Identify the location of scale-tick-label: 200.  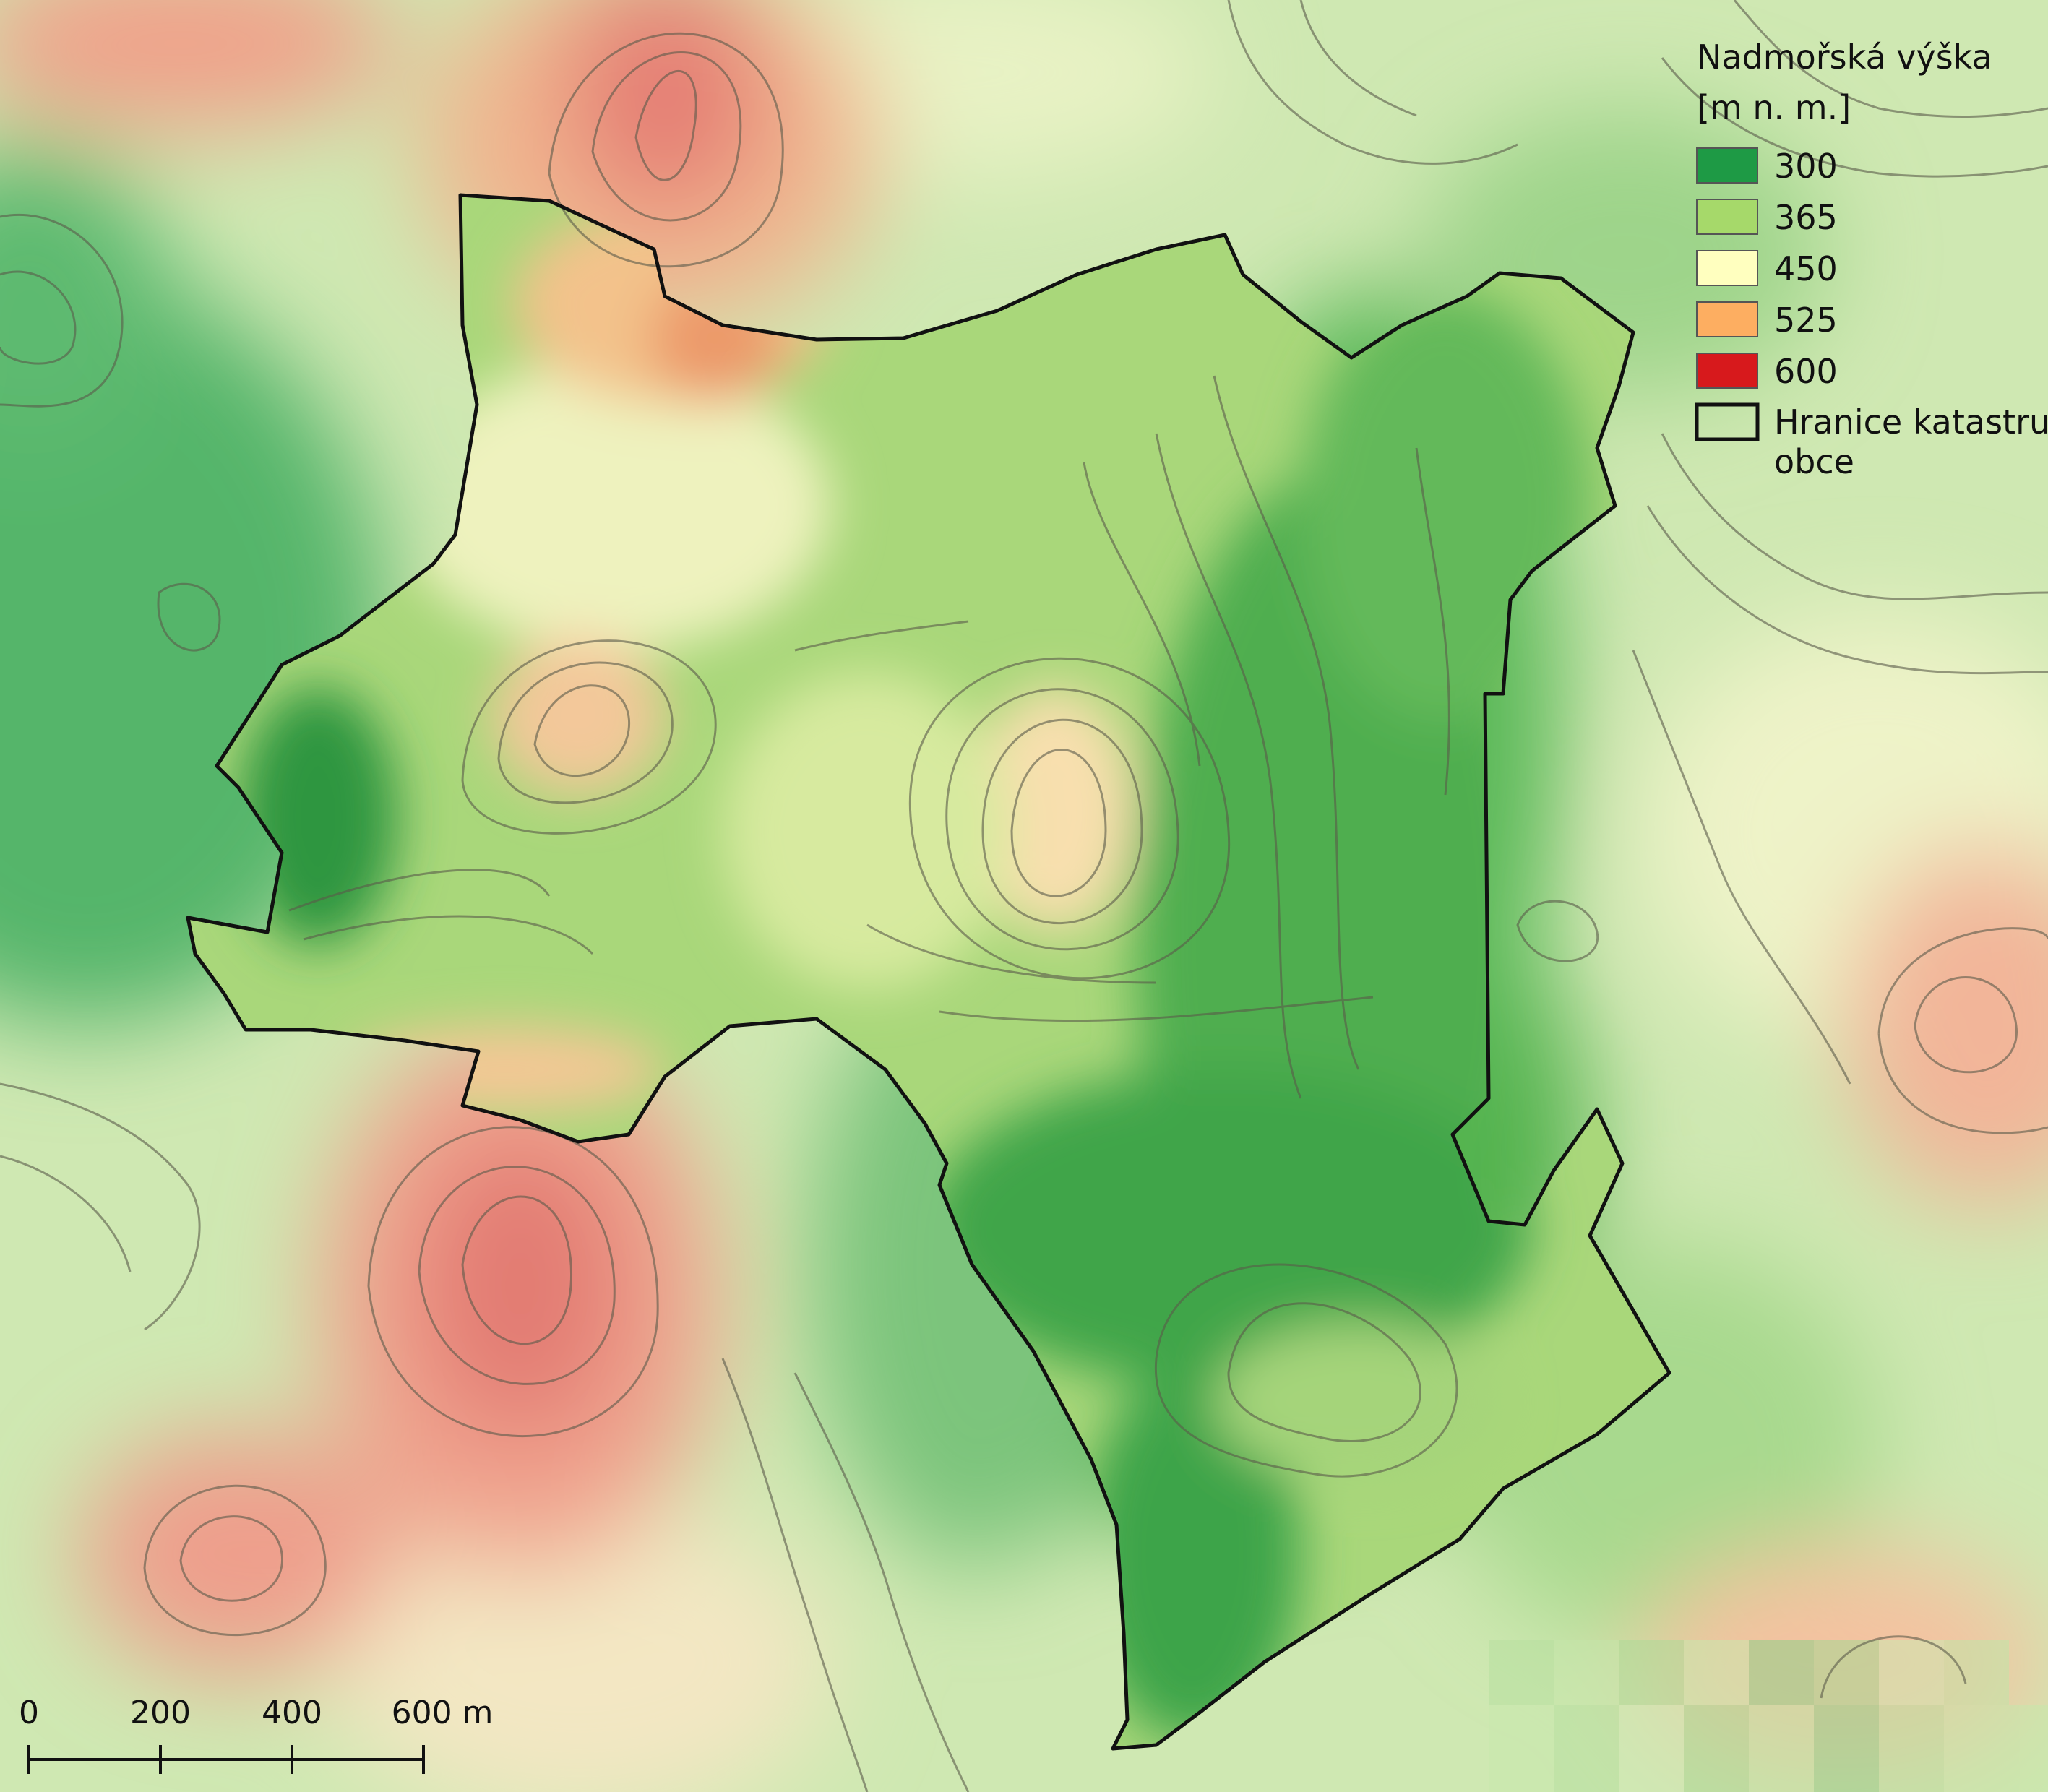
(160, 1712).